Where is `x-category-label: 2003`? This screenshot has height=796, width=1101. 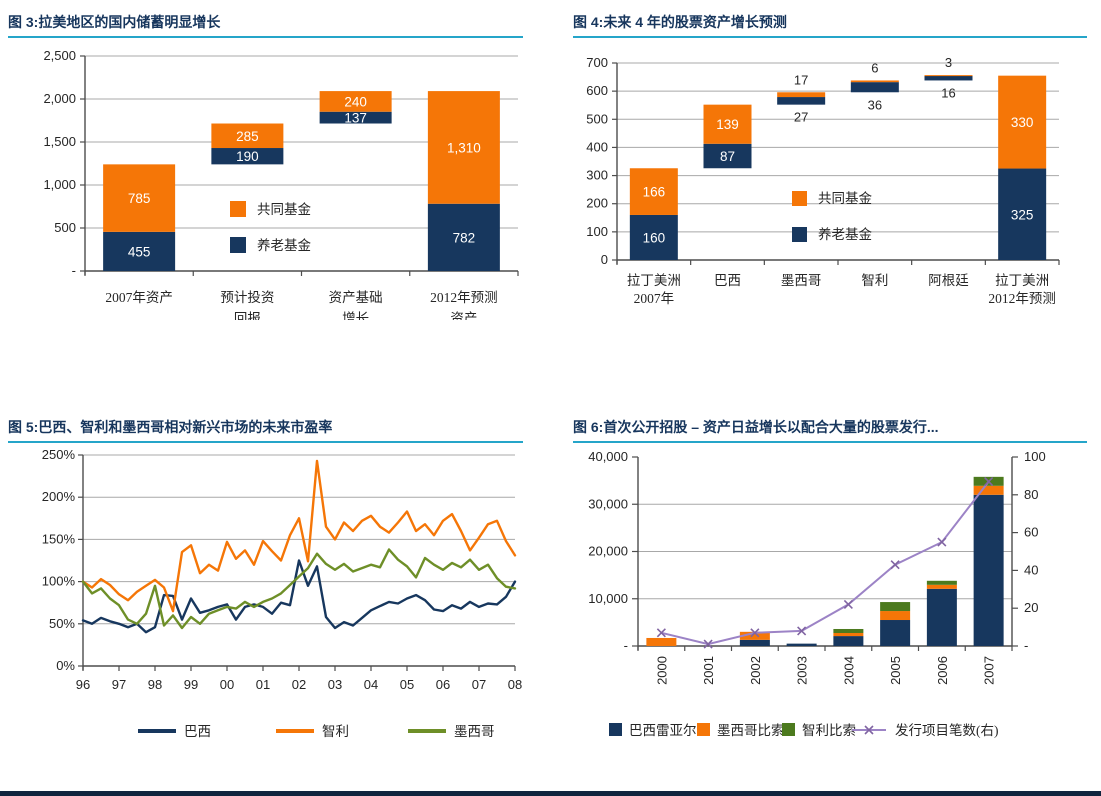
x-category-label: 2003 is located at coordinates (802, 670).